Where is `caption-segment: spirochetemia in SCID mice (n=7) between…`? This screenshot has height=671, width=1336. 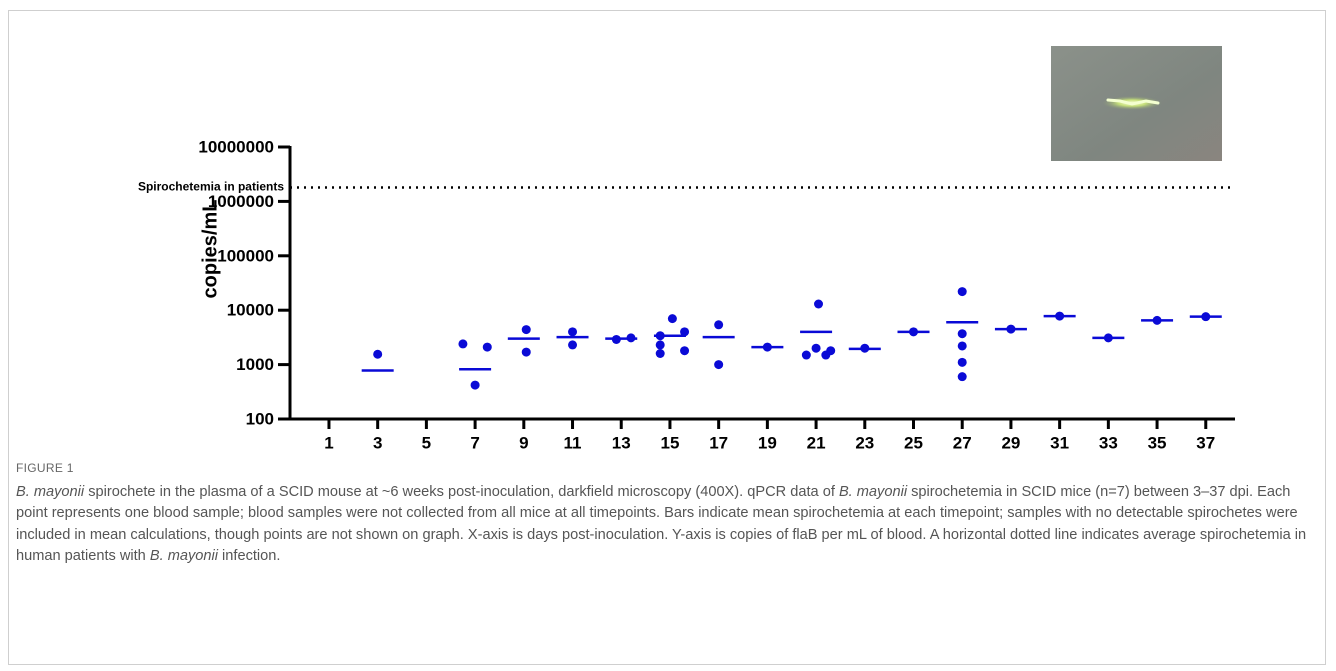 caption-segment: spirochetemia in SCID mice (n=7) between… is located at coordinates (661, 524).